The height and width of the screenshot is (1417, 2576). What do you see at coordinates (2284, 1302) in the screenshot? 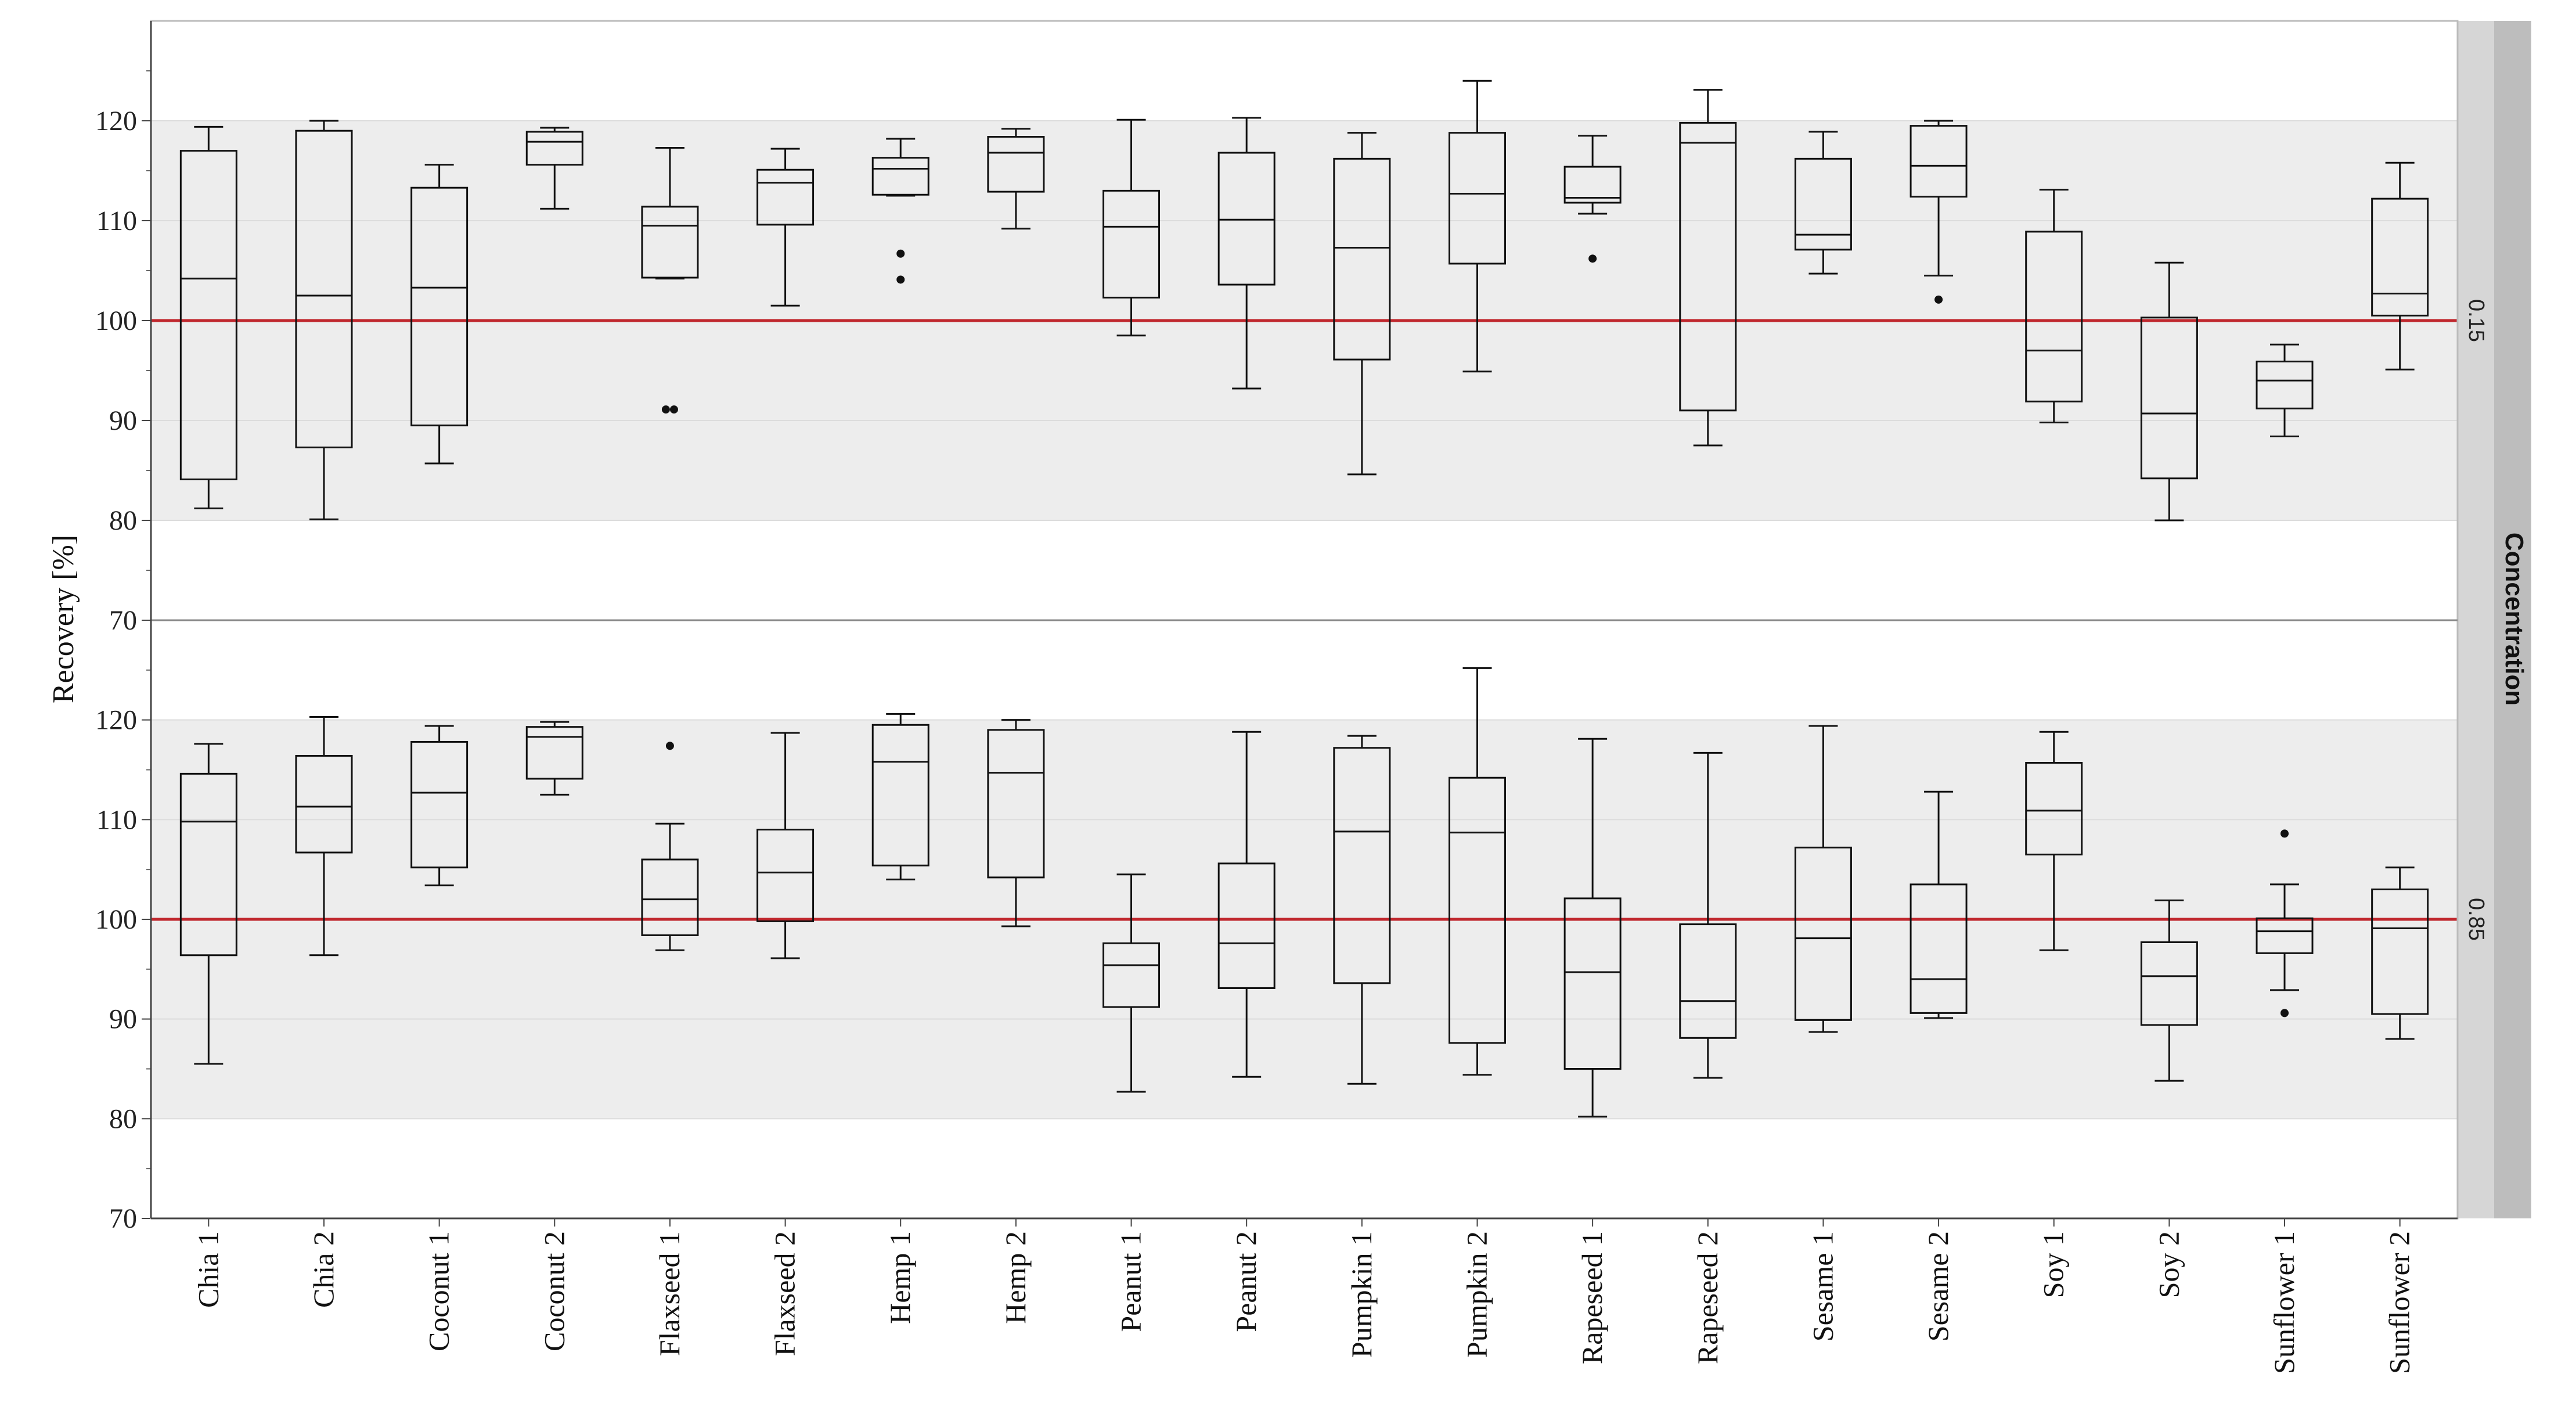
I see `category-label: Sunflower 1` at bounding box center [2284, 1302].